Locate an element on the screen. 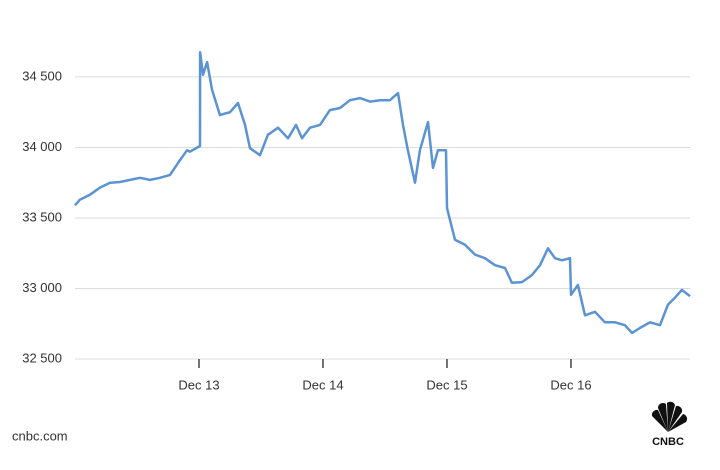  x-tick-label: Dec 14 is located at coordinates (322, 384).